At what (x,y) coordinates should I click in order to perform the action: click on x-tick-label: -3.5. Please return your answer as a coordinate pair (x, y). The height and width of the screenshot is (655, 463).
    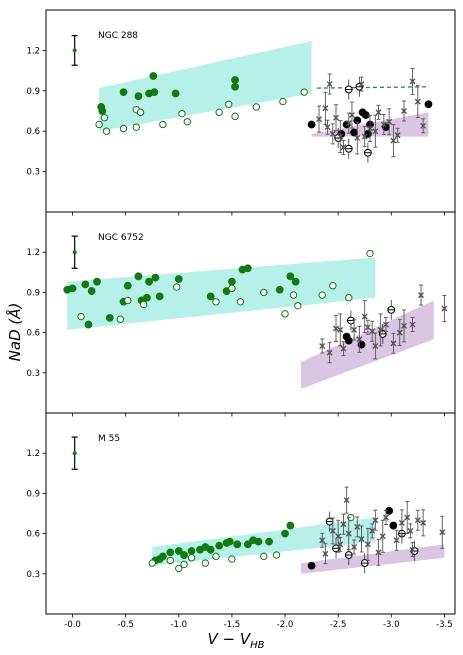
    Looking at the image, I should click on (444, 625).